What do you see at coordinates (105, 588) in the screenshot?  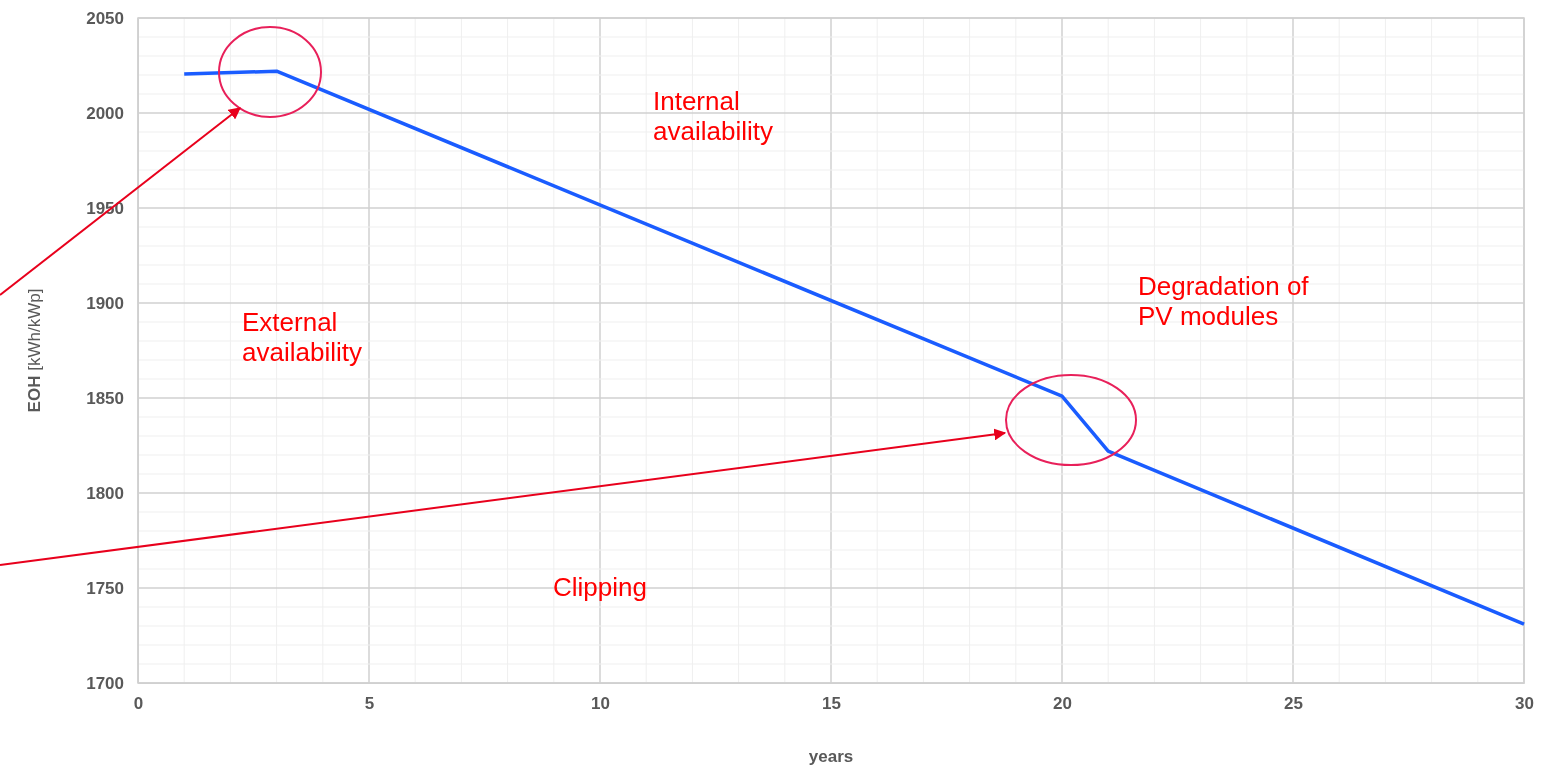 I see `y-tick-label: 1750` at bounding box center [105, 588].